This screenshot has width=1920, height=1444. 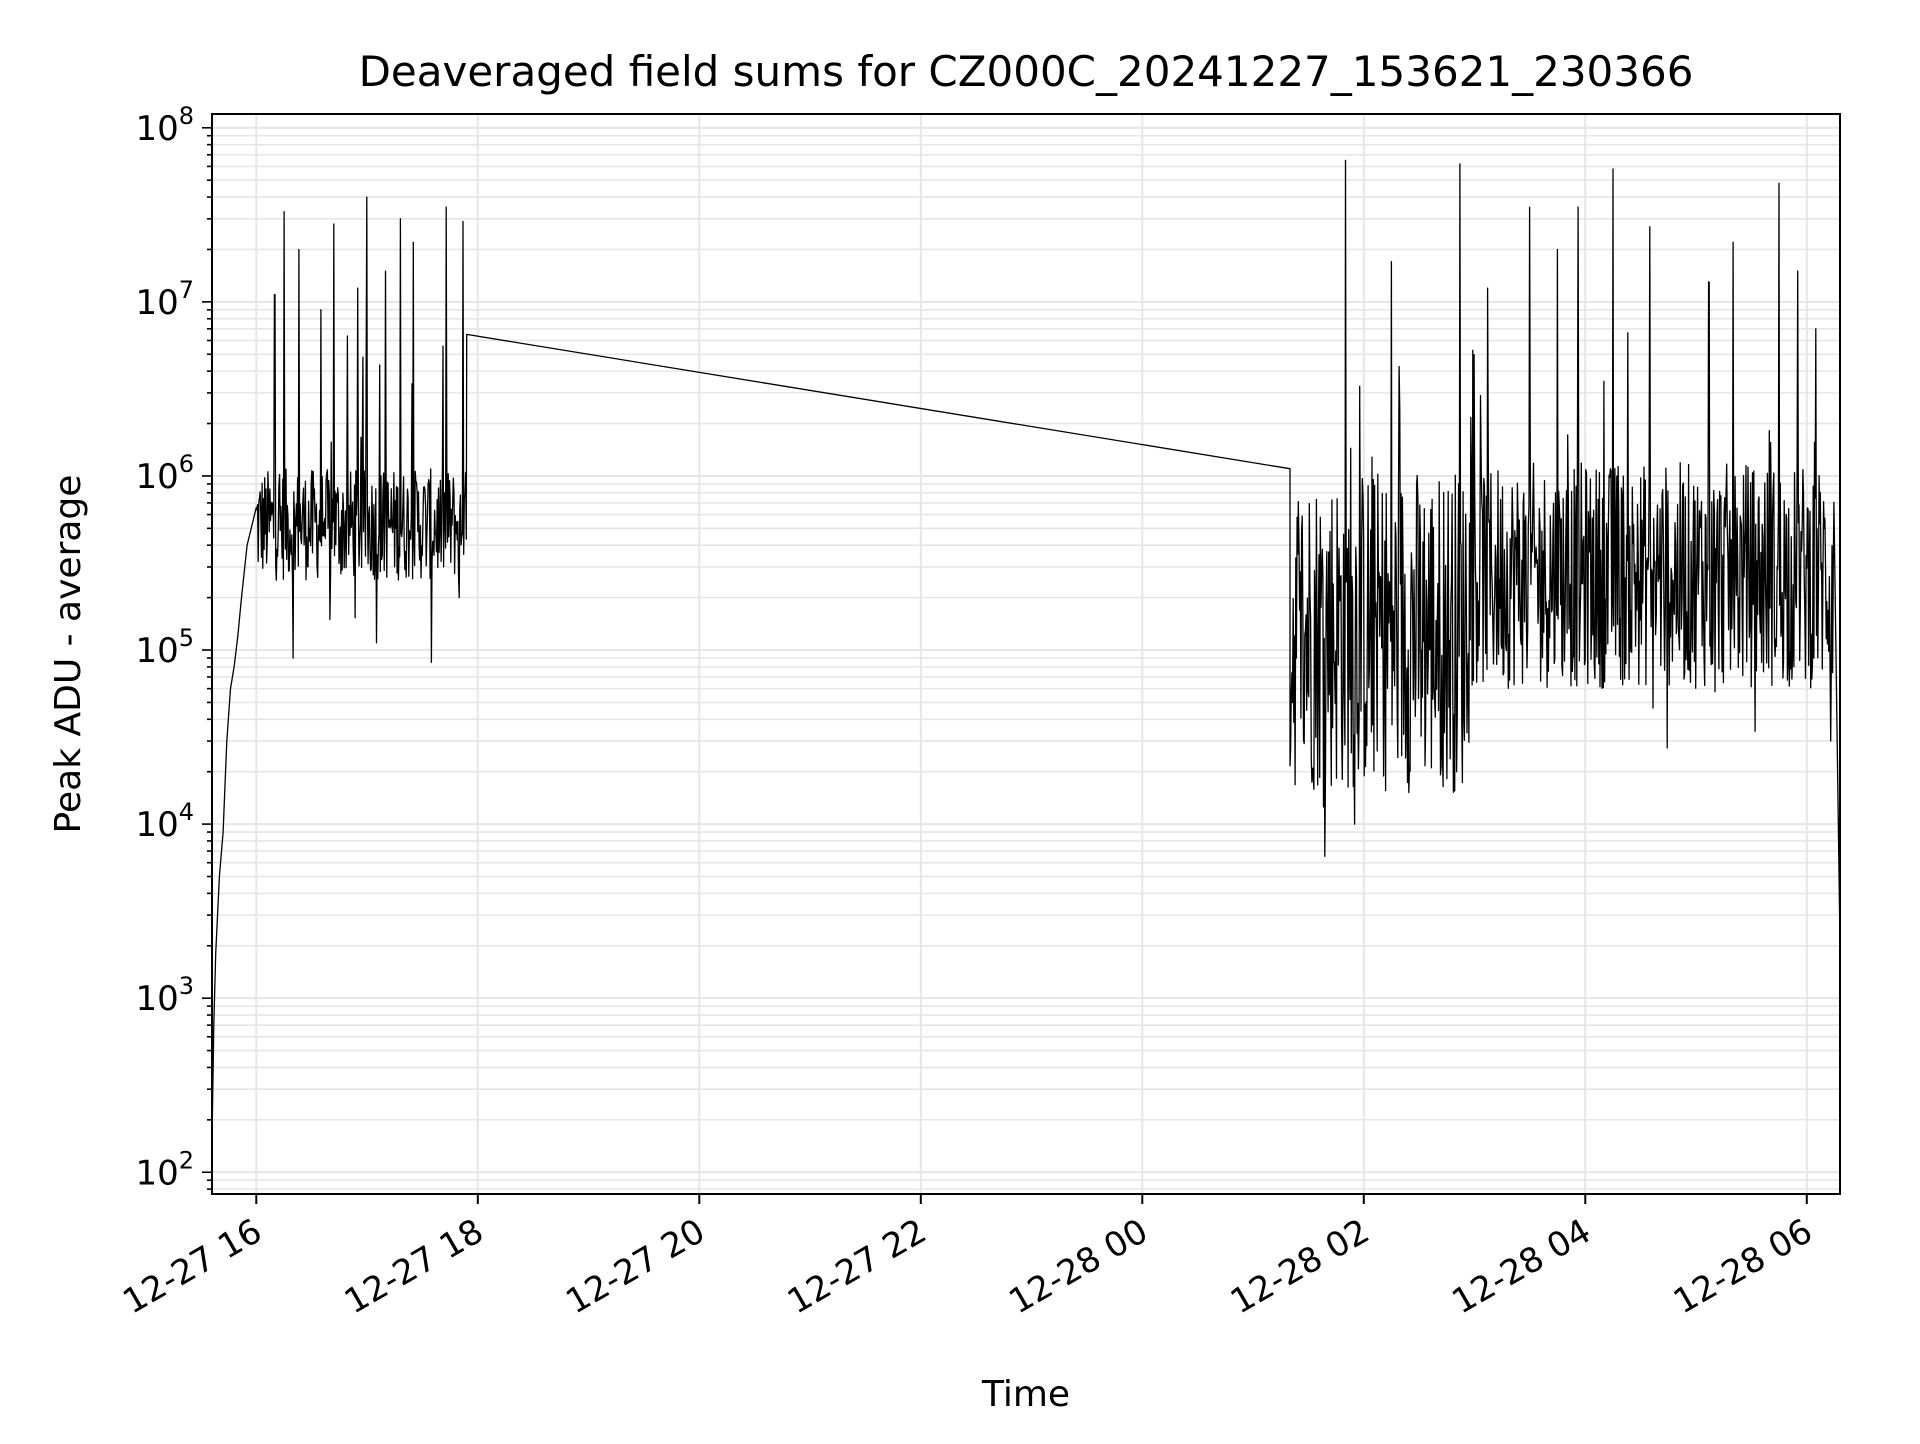 What do you see at coordinates (164, 821) in the screenshot?
I see `y-tick-label: 10⁴` at bounding box center [164, 821].